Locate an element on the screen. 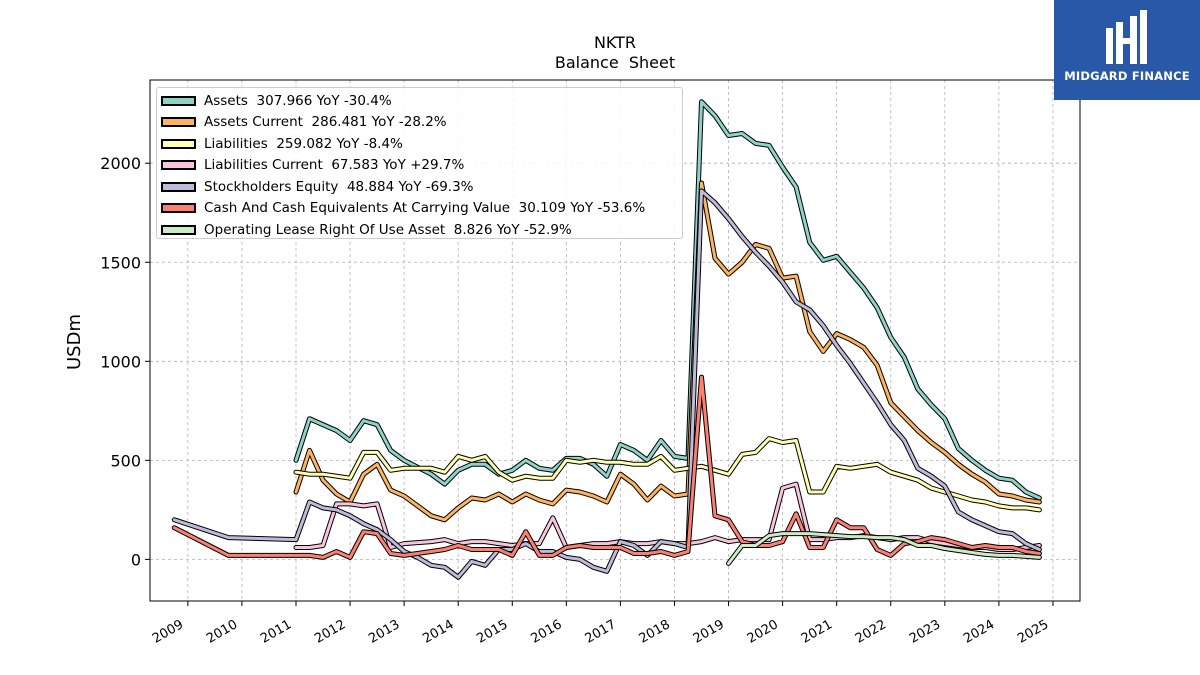  legend-label-assets-current: Assets Current 286.481 YoY -28.2% is located at coordinates (325, 122).